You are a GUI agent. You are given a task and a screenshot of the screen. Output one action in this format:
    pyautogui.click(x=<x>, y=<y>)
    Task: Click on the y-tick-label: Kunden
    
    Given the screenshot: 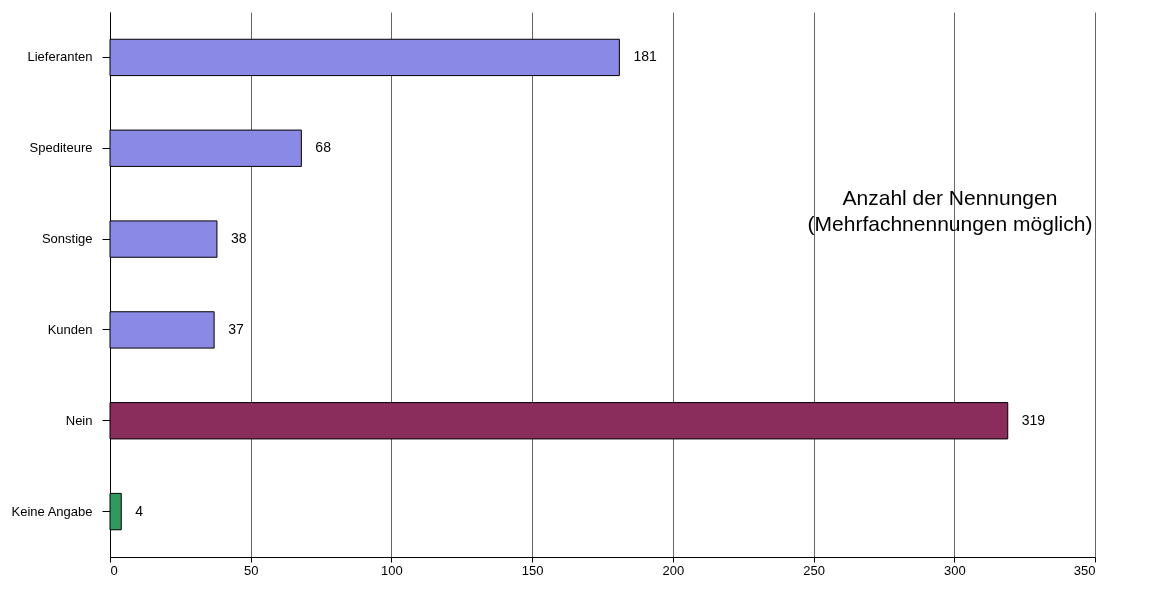 What is the action you would take?
    pyautogui.click(x=70, y=329)
    